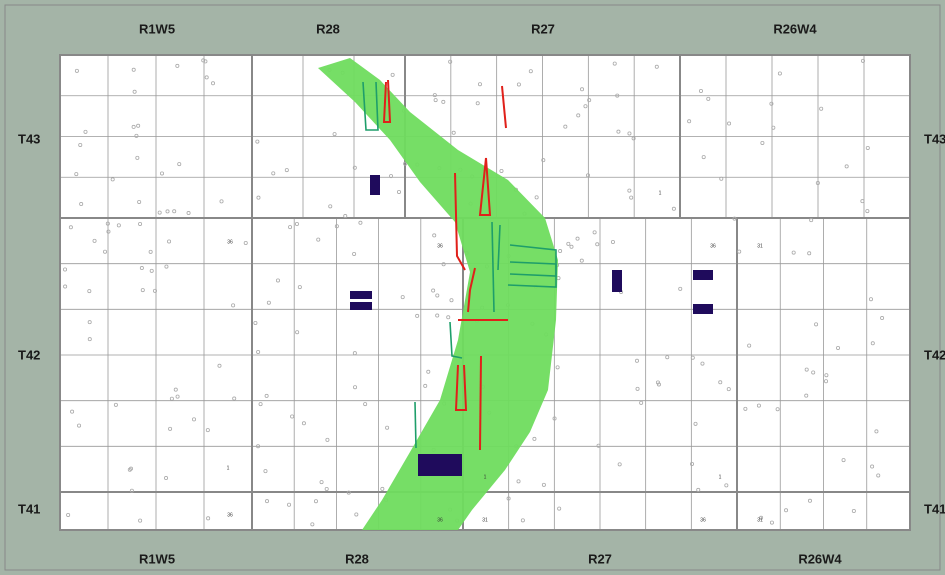  What do you see at coordinates (760, 520) in the screenshot?
I see `section-number: 31` at bounding box center [760, 520].